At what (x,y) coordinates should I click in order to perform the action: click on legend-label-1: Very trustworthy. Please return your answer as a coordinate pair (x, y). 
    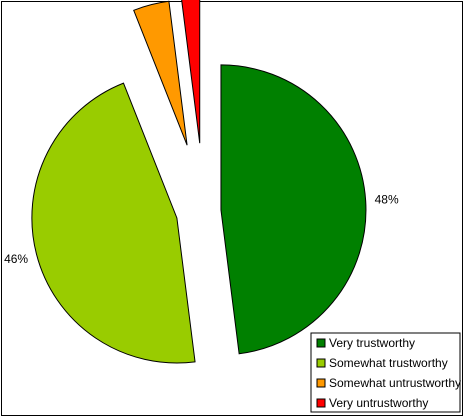
    Looking at the image, I should click on (372, 343).